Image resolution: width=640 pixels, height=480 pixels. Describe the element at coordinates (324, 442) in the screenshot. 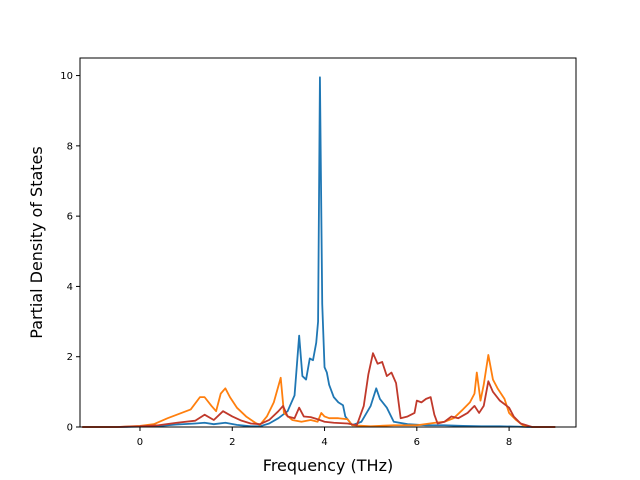

I see `x-tick-label: 4` at that location.